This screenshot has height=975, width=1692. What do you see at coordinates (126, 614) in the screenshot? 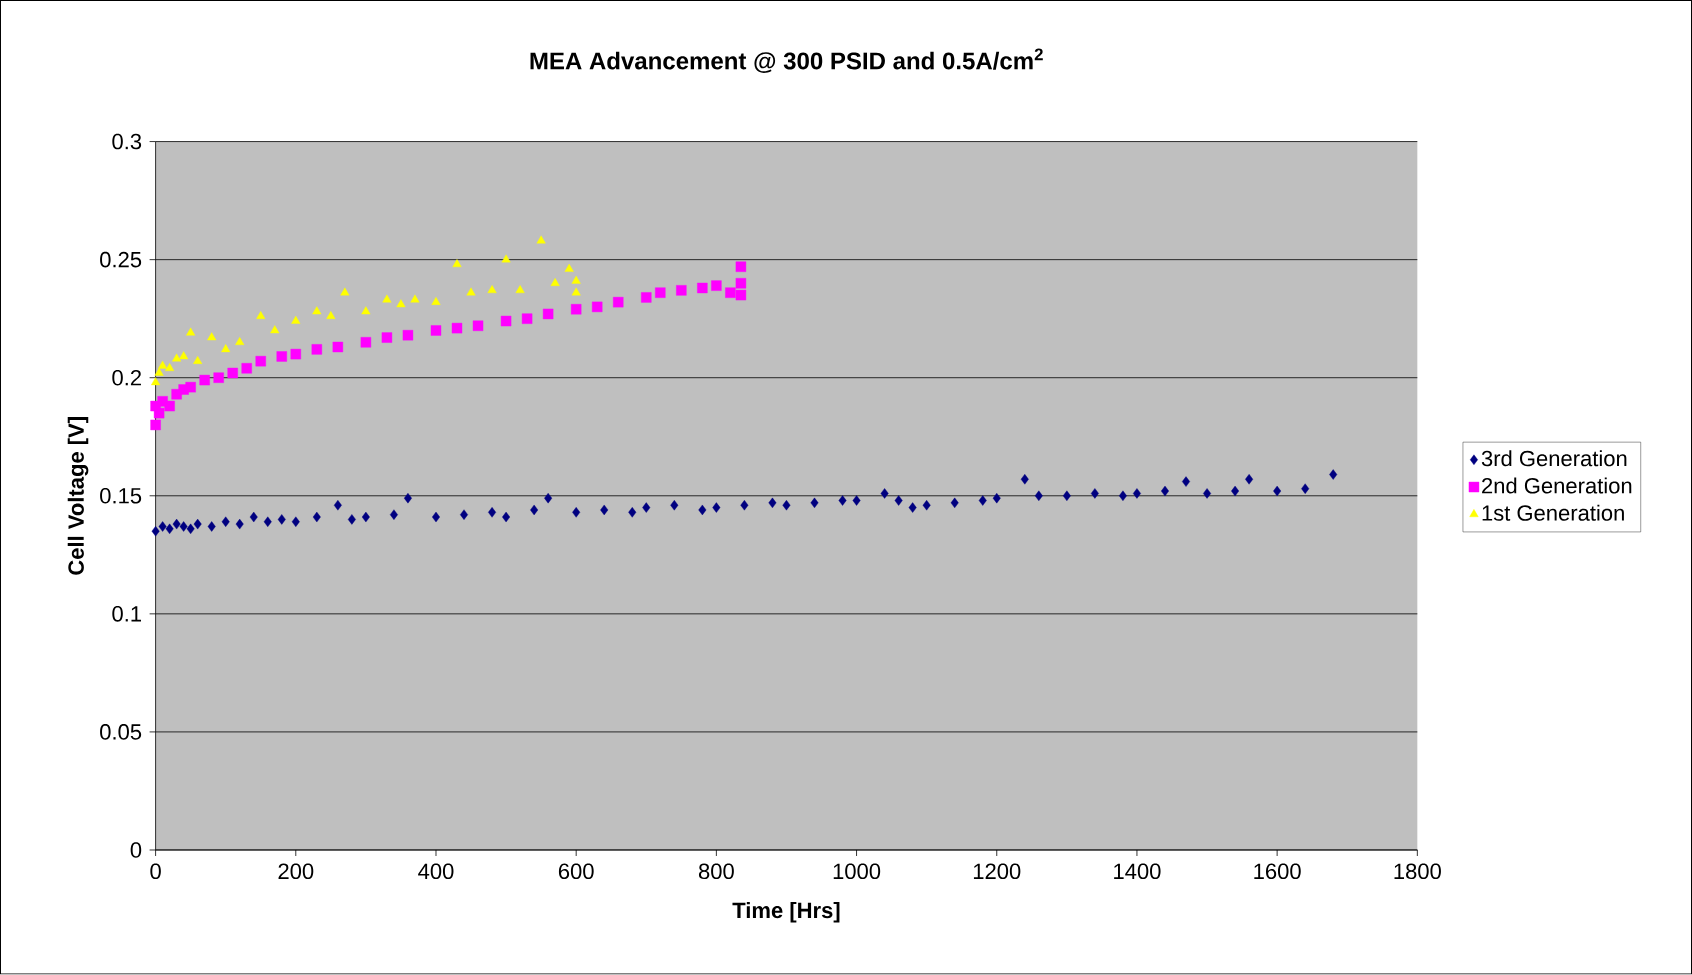
I see `y-tick-label: 0.1` at bounding box center [126, 614].